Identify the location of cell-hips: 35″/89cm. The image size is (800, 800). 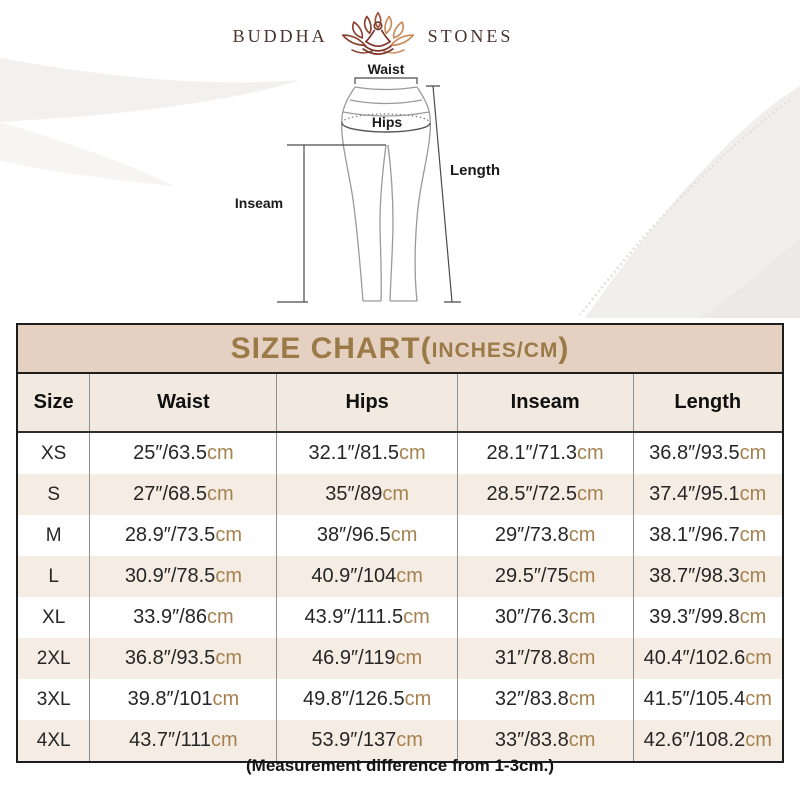
(367, 494).